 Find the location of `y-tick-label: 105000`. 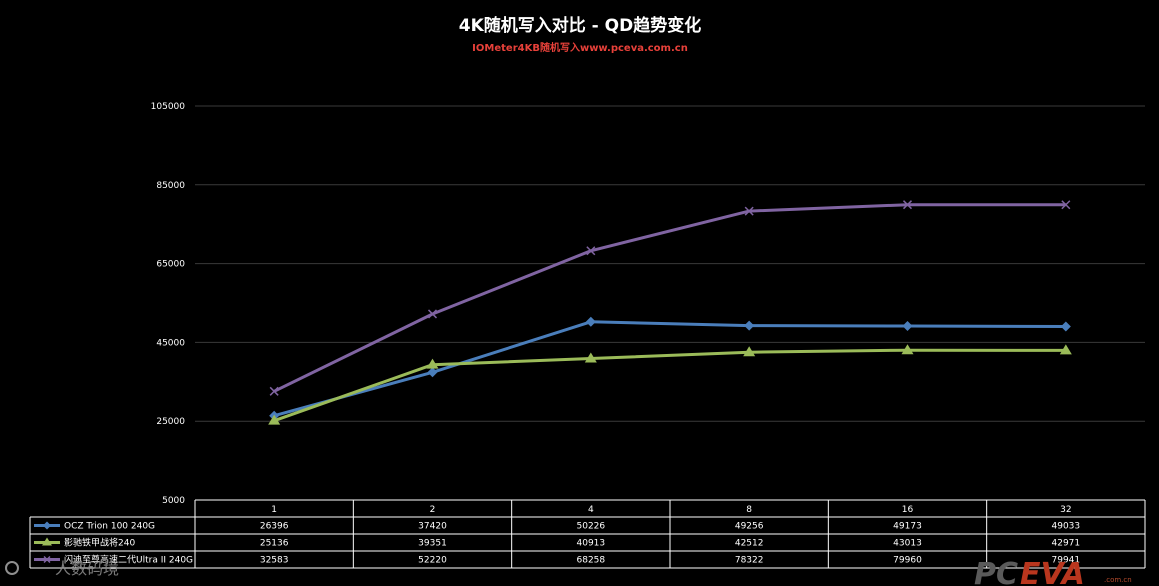

y-tick-label: 105000 is located at coordinates (168, 107).